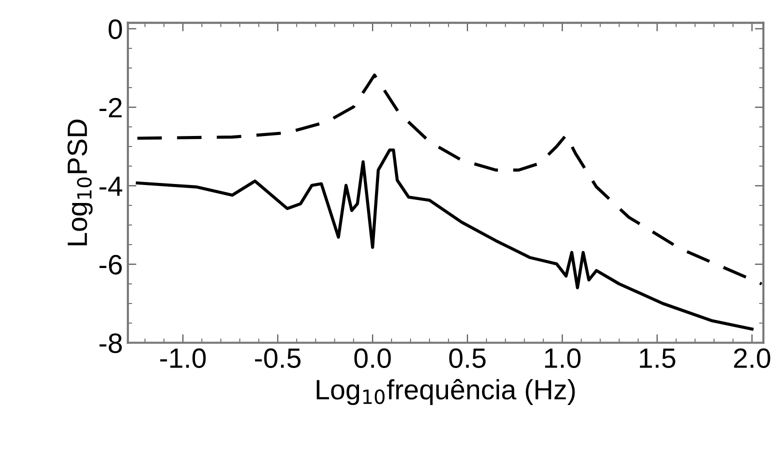 The width and height of the screenshot is (775, 457). Describe the element at coordinates (183, 358) in the screenshot. I see `x-tick-label: -1.0` at that location.